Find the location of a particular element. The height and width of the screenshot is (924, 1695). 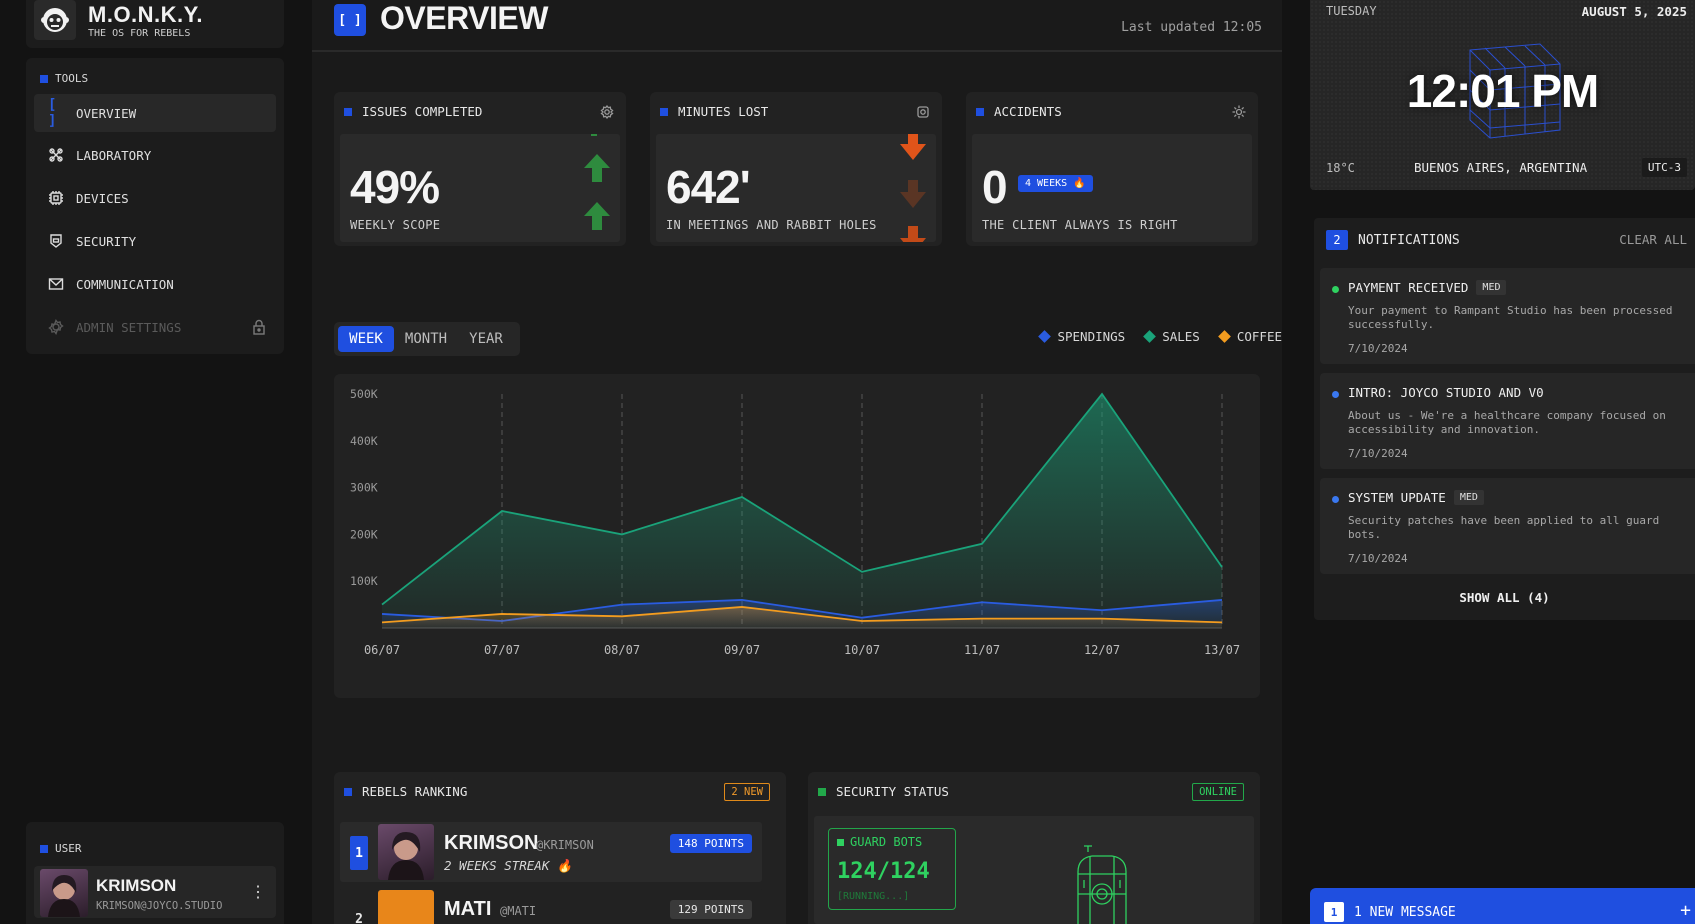

chart-legend: SPENDINGS SALES COFFEE is located at coordinates (1160, 336).